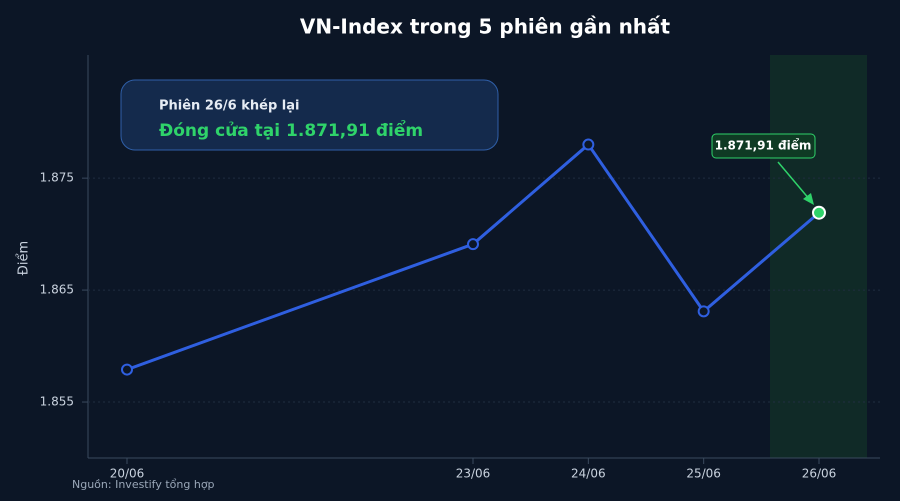 The width and height of the screenshot is (900, 501). Describe the element at coordinates (485, 27) in the screenshot. I see `chart-title: VN-Index trong 5 phiên gần nhất` at that location.